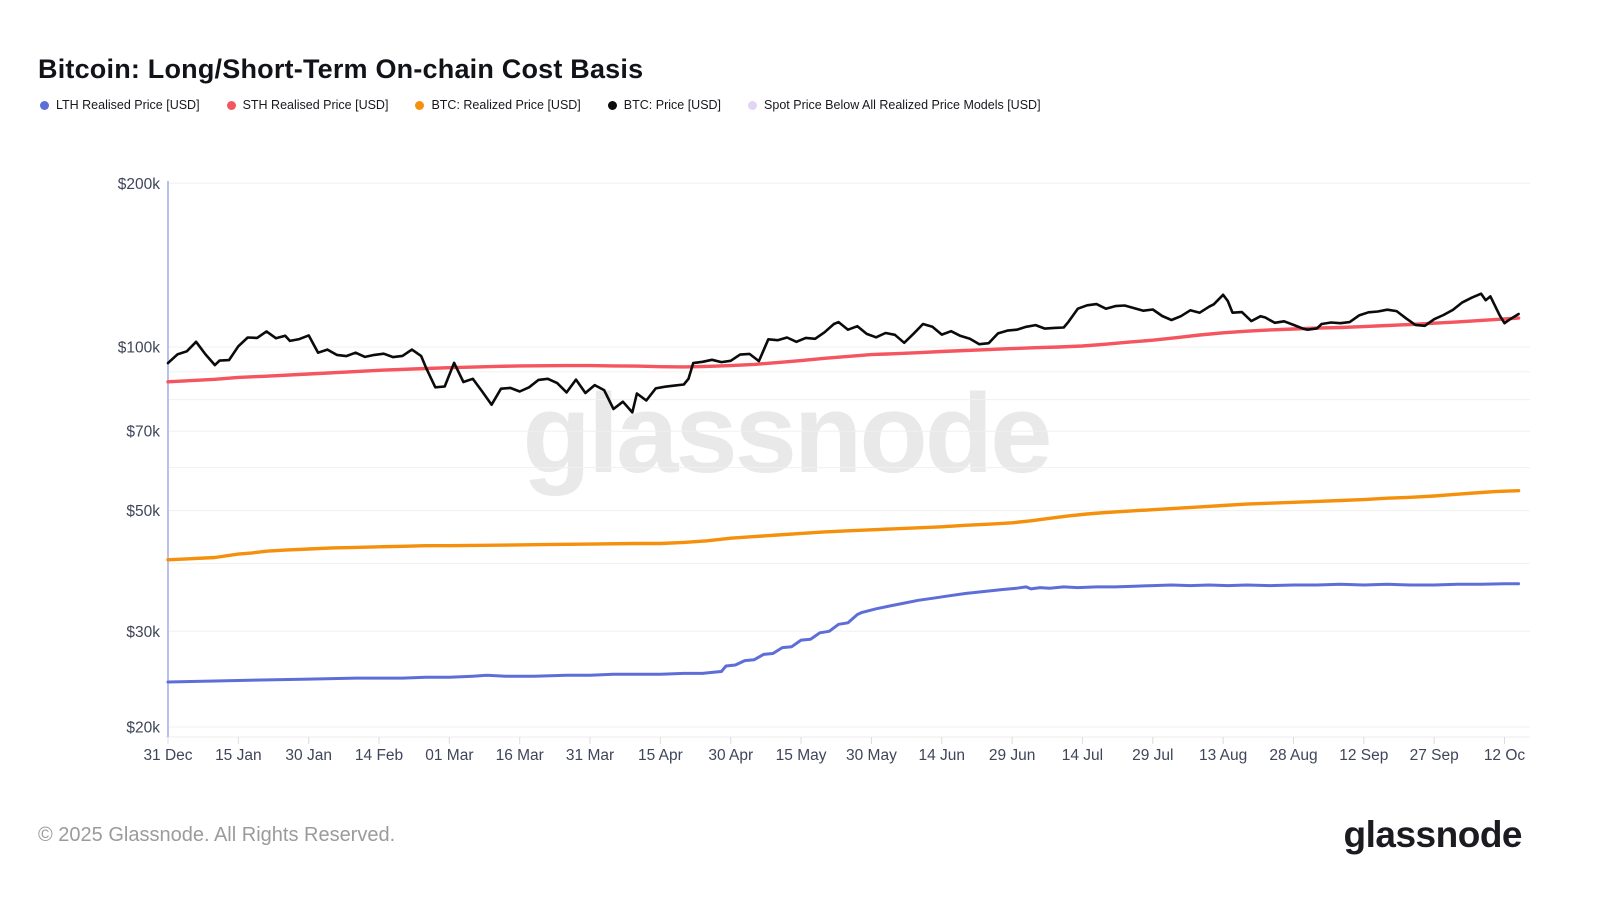  I want to click on x-axis-label: 30 May, so click(871, 755).